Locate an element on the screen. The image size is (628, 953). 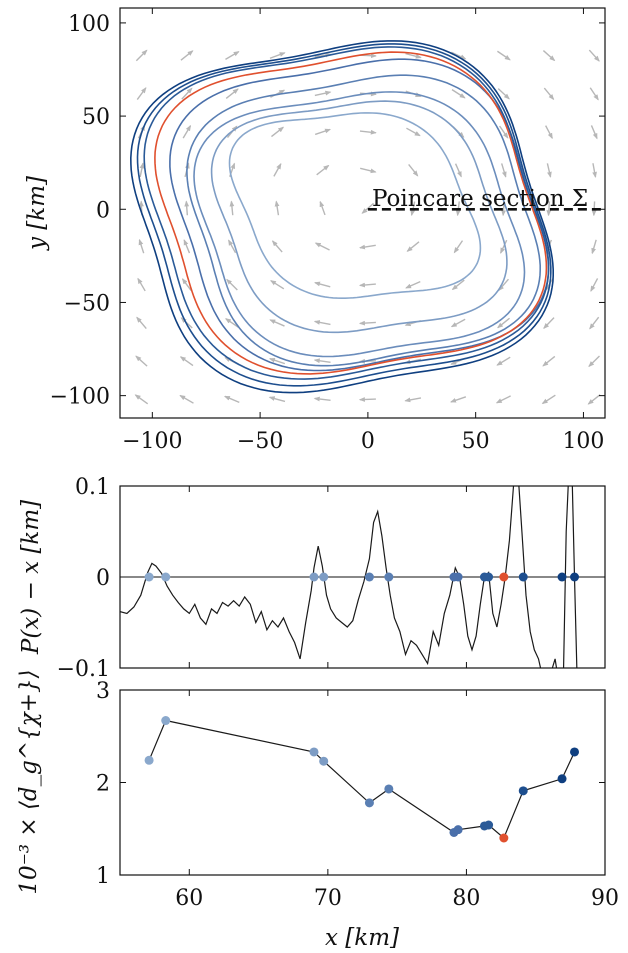
x-axis-label: x [km] is located at coordinates (362, 938).